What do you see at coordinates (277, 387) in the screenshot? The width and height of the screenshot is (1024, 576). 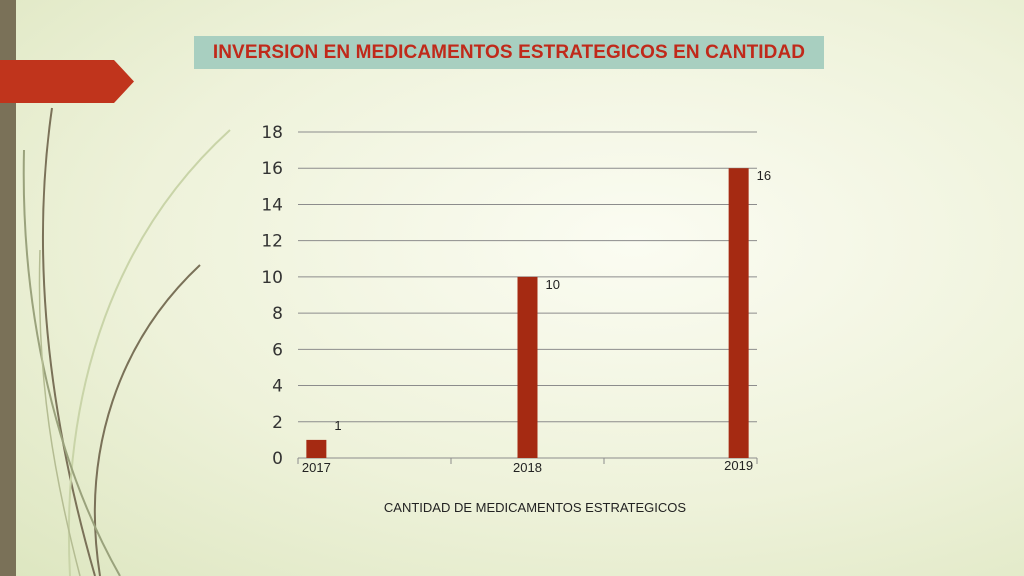 I see `y-tick-label: 4` at bounding box center [277, 387].